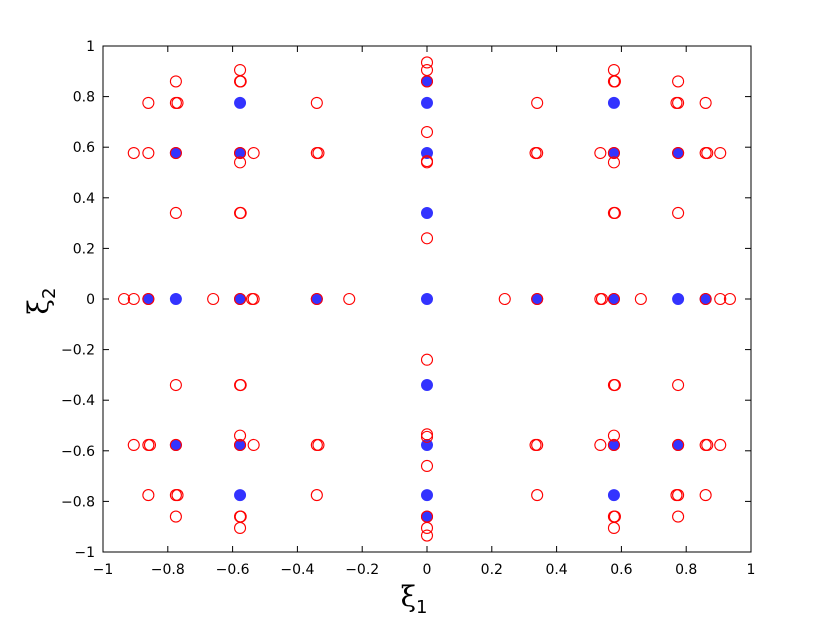  Describe the element at coordinates (84, 553) in the screenshot. I see `y-tick-label: −1` at that location.